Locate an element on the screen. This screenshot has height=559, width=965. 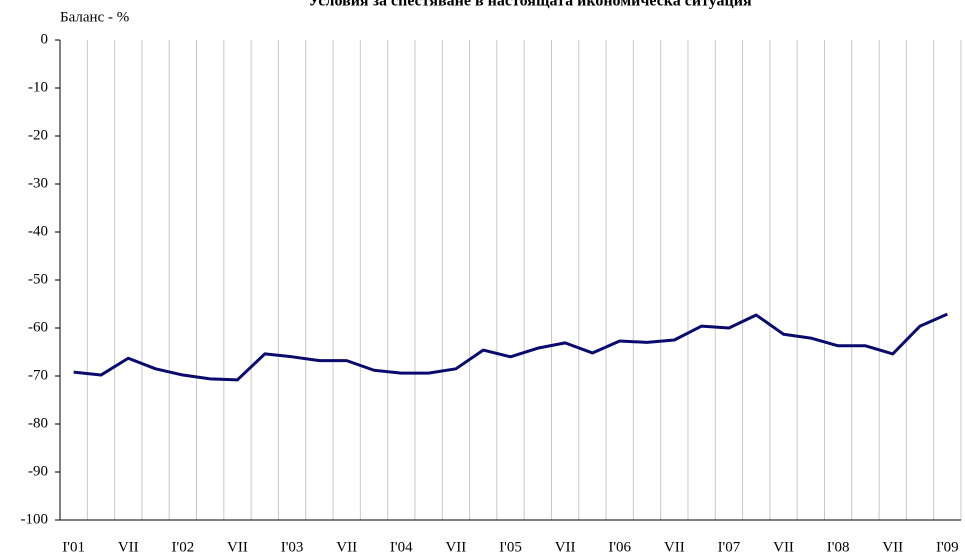
x-tick-label: I'03 is located at coordinates (292, 547).